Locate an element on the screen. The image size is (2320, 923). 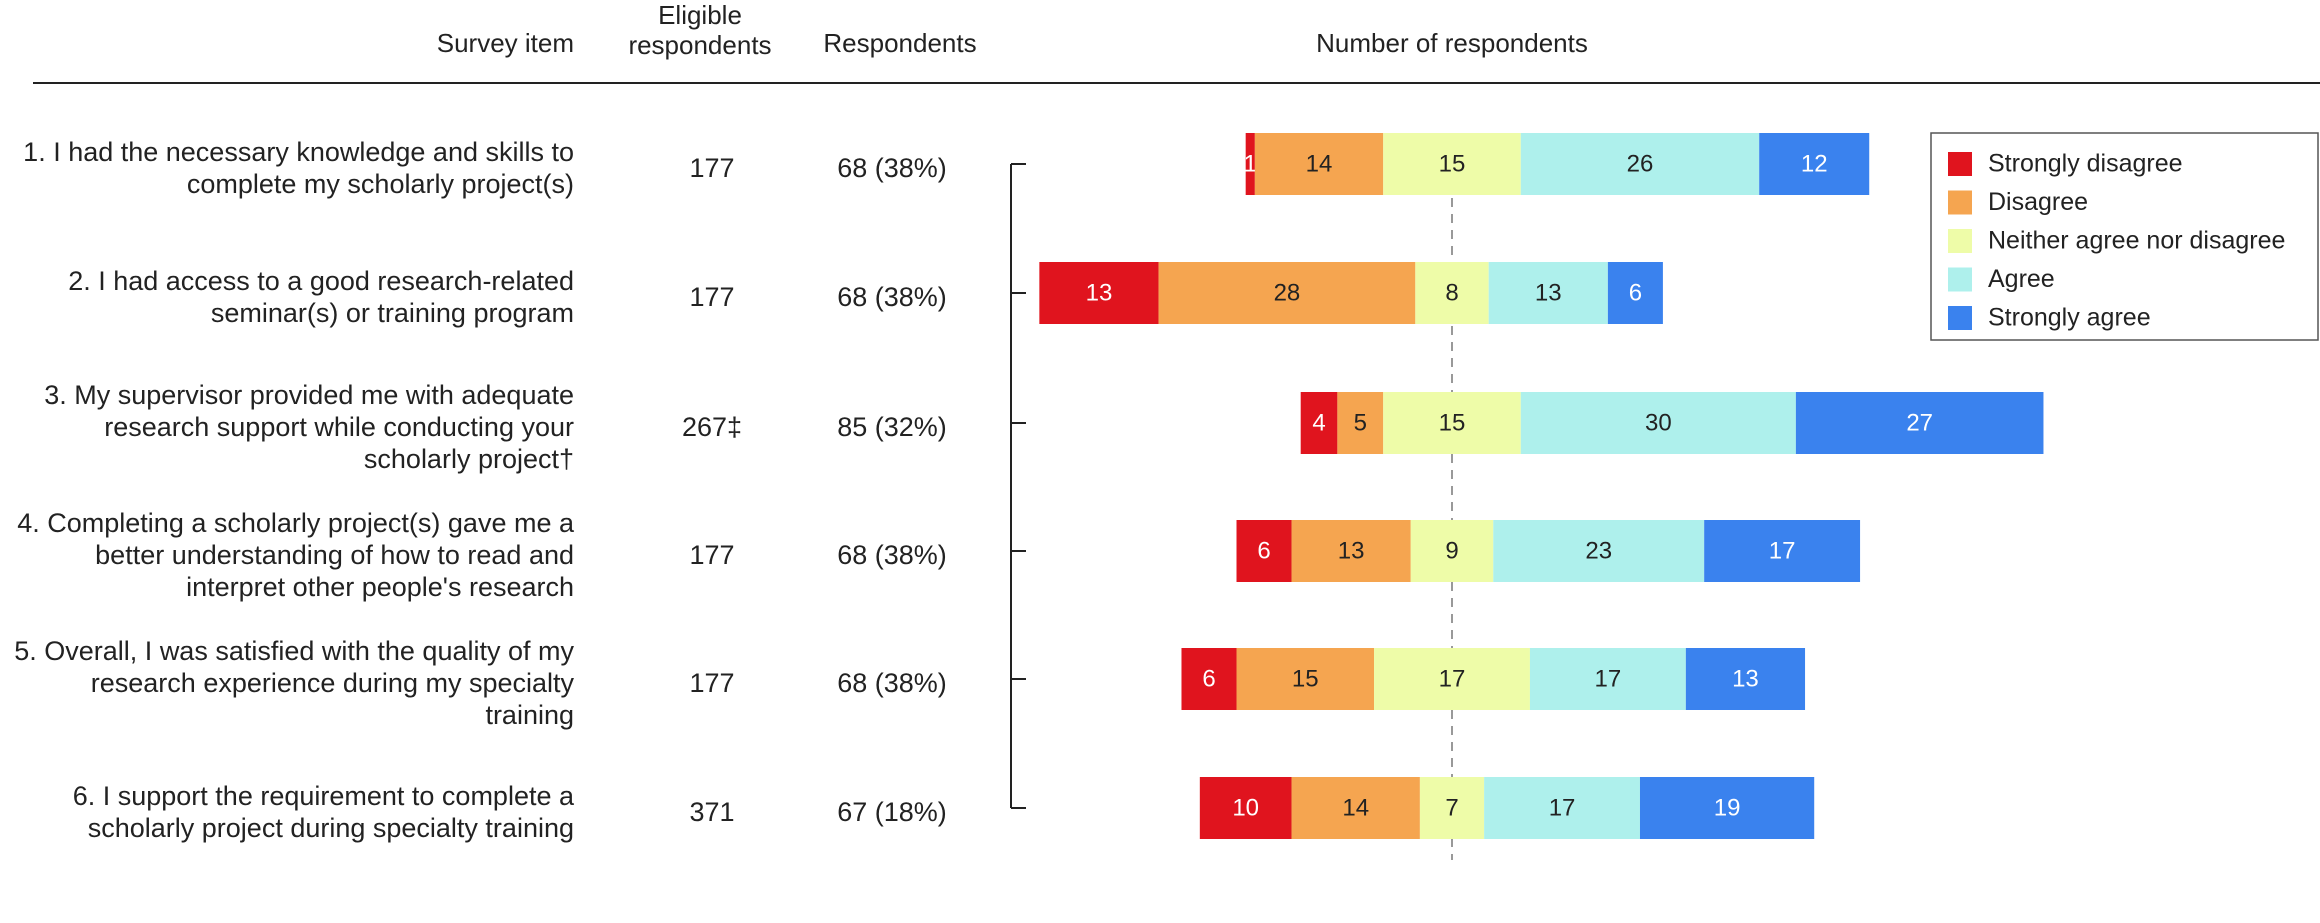
value-label: 30 is located at coordinates (1658, 422).